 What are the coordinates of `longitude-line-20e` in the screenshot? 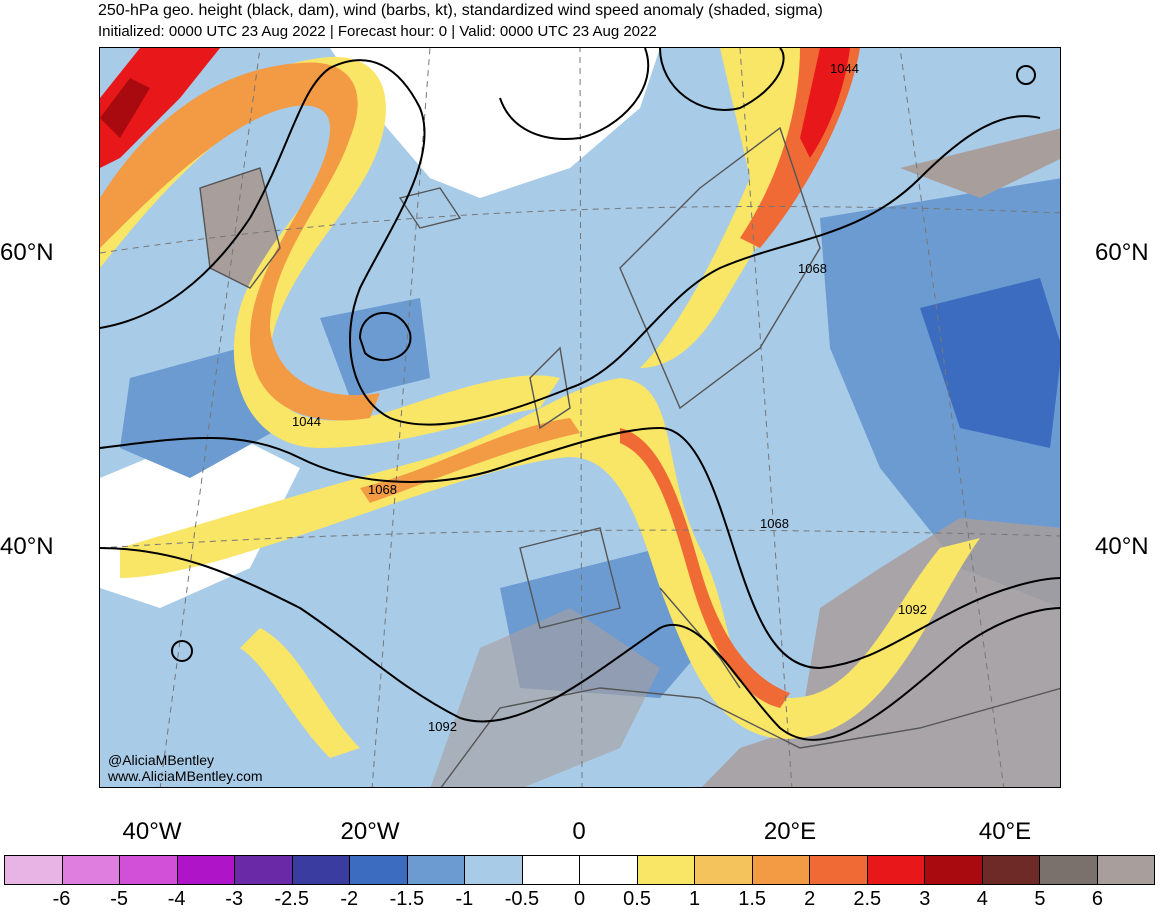 It's located at (766, 417).